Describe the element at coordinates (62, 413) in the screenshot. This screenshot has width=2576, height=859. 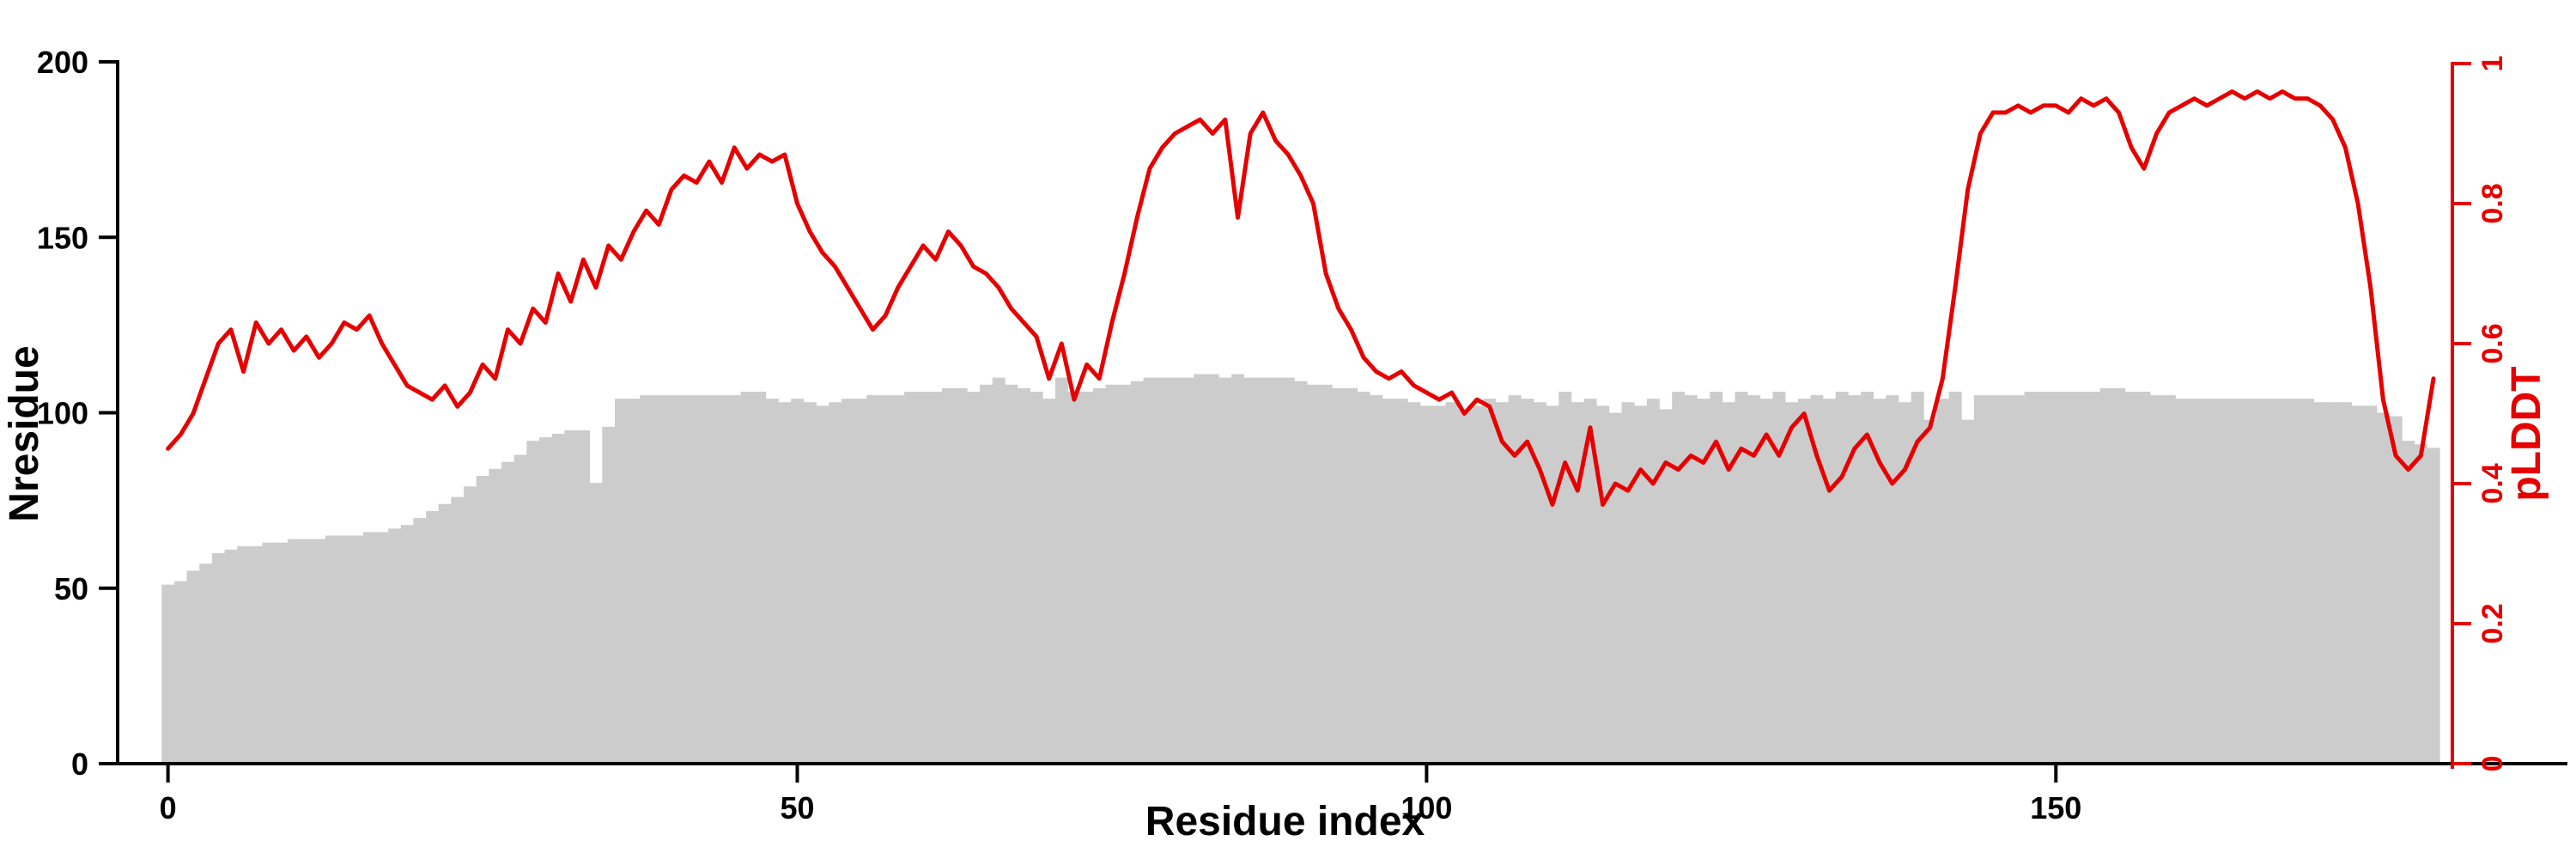
I see `left-tick-label: 100` at that location.